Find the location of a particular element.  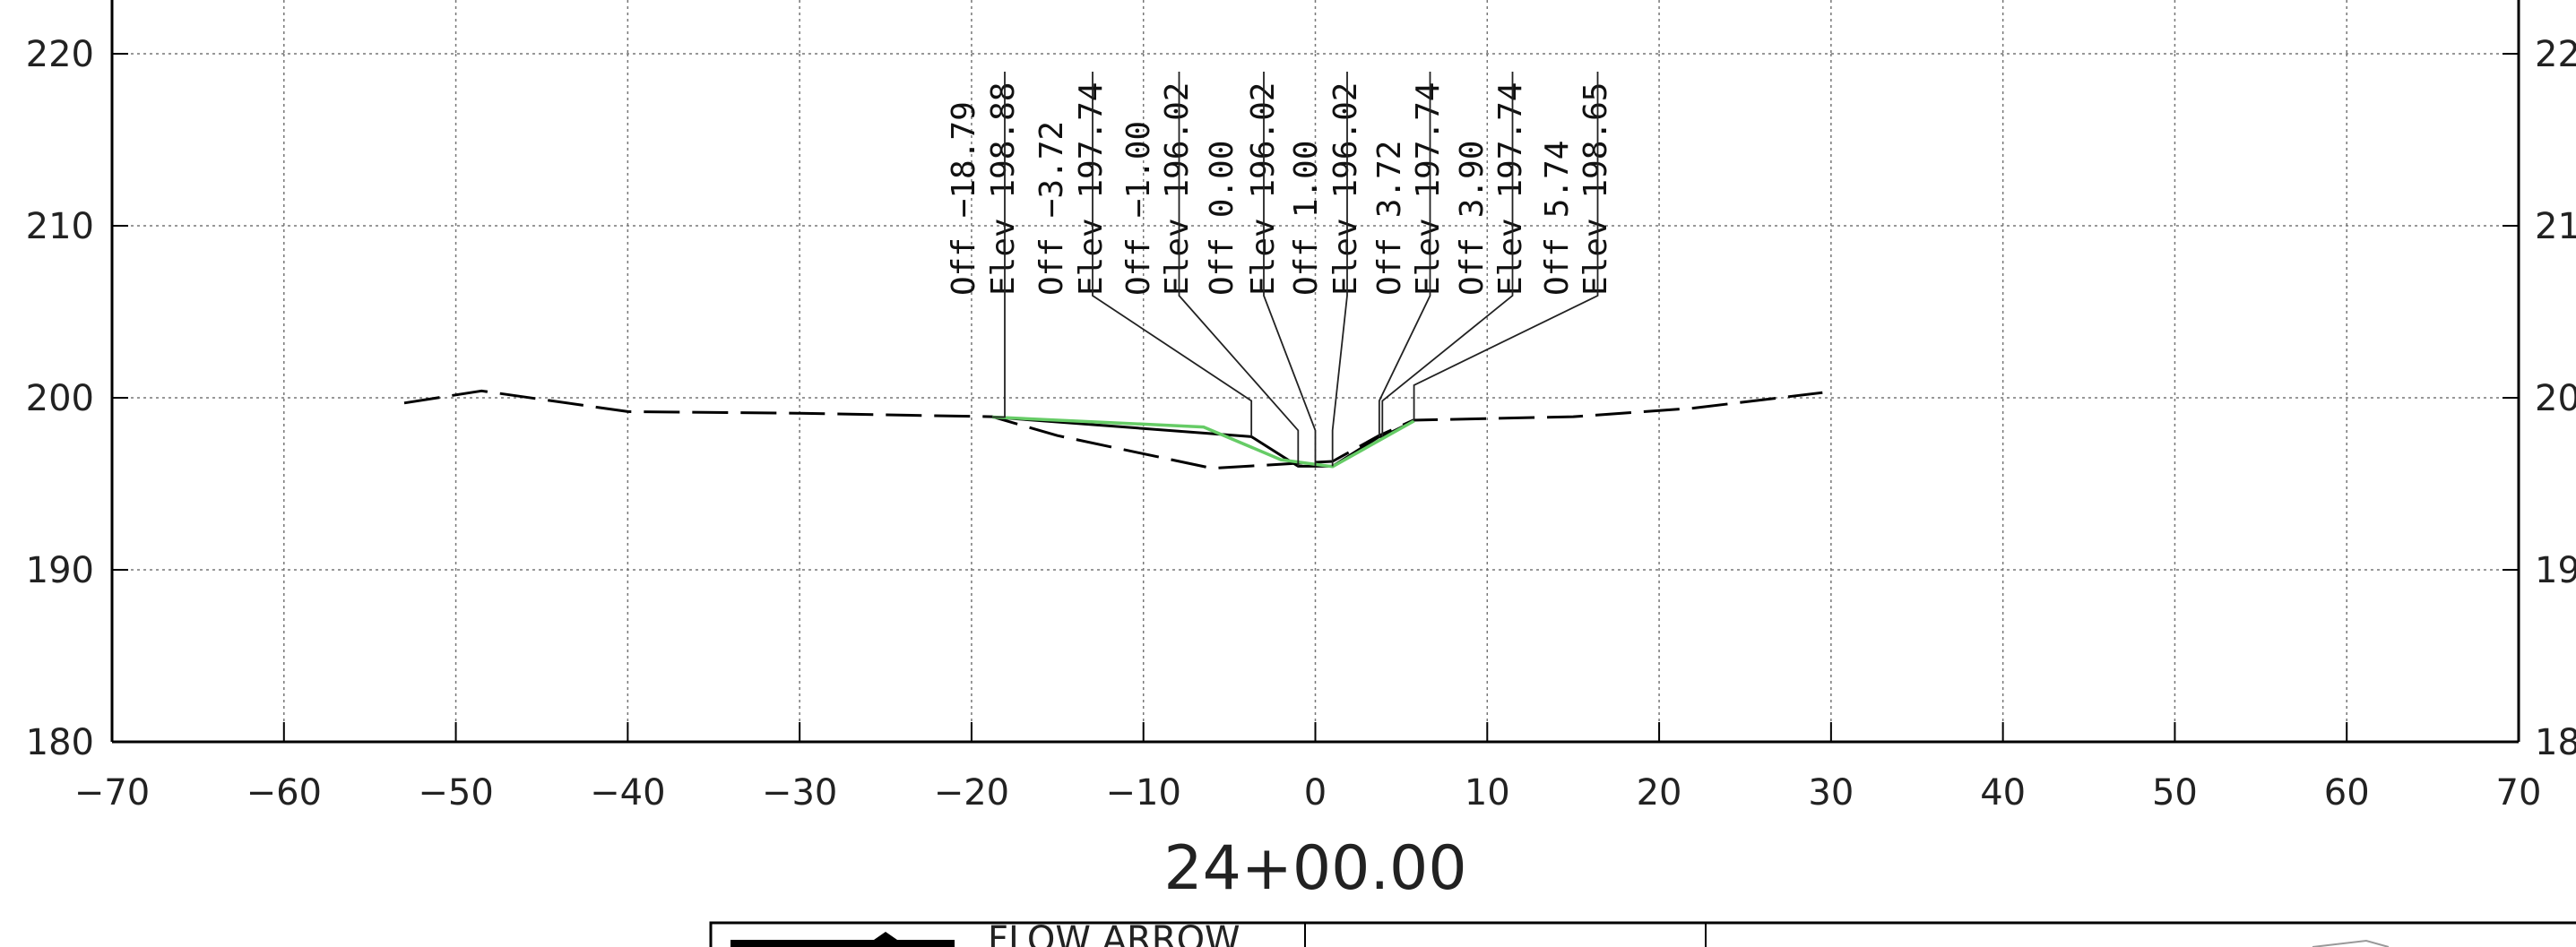

x-tick-label: −20 is located at coordinates (971, 793).